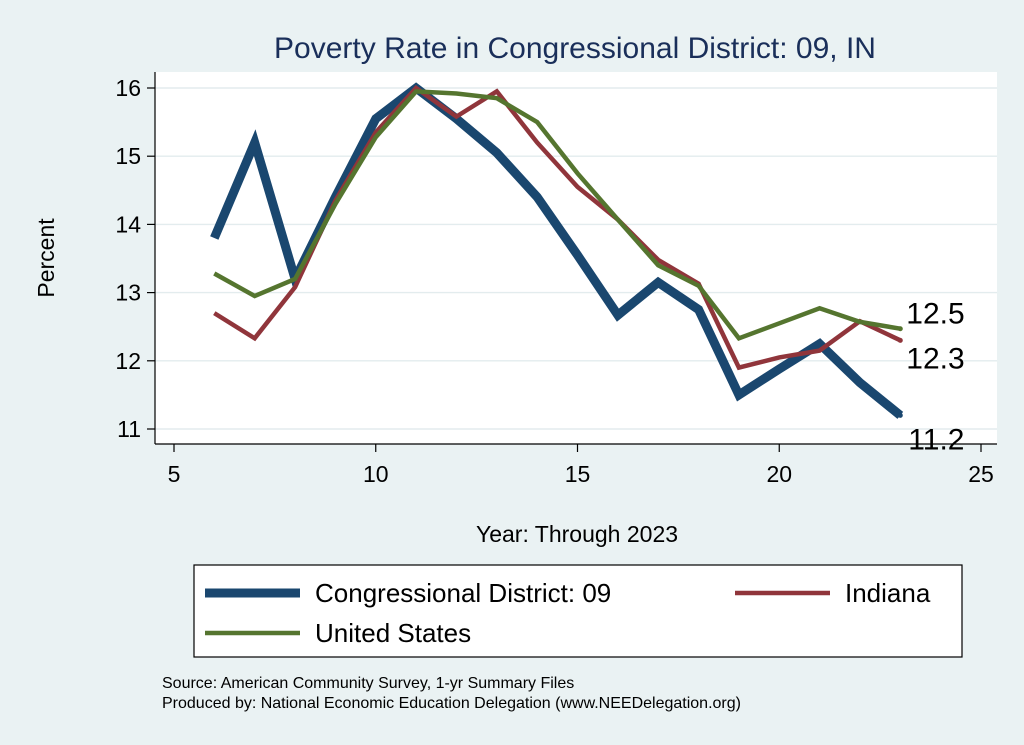  What do you see at coordinates (129, 429) in the screenshot?
I see `y-tick-label: 11` at bounding box center [129, 429].